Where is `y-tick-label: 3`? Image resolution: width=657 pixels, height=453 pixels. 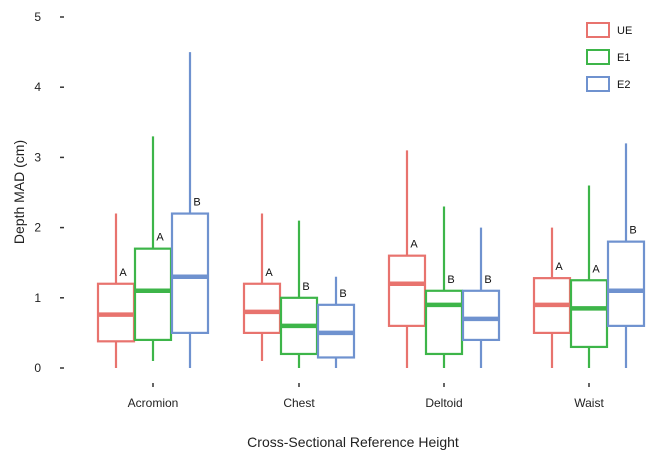
y-tick-label: 3 is located at coordinates (37, 157).